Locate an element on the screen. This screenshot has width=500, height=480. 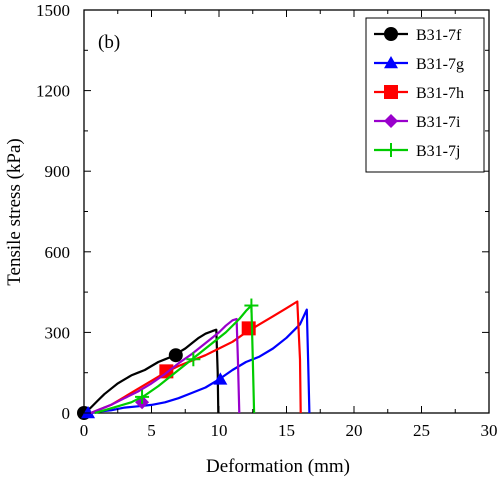
x-tick-label: 0 is located at coordinates (84, 430).